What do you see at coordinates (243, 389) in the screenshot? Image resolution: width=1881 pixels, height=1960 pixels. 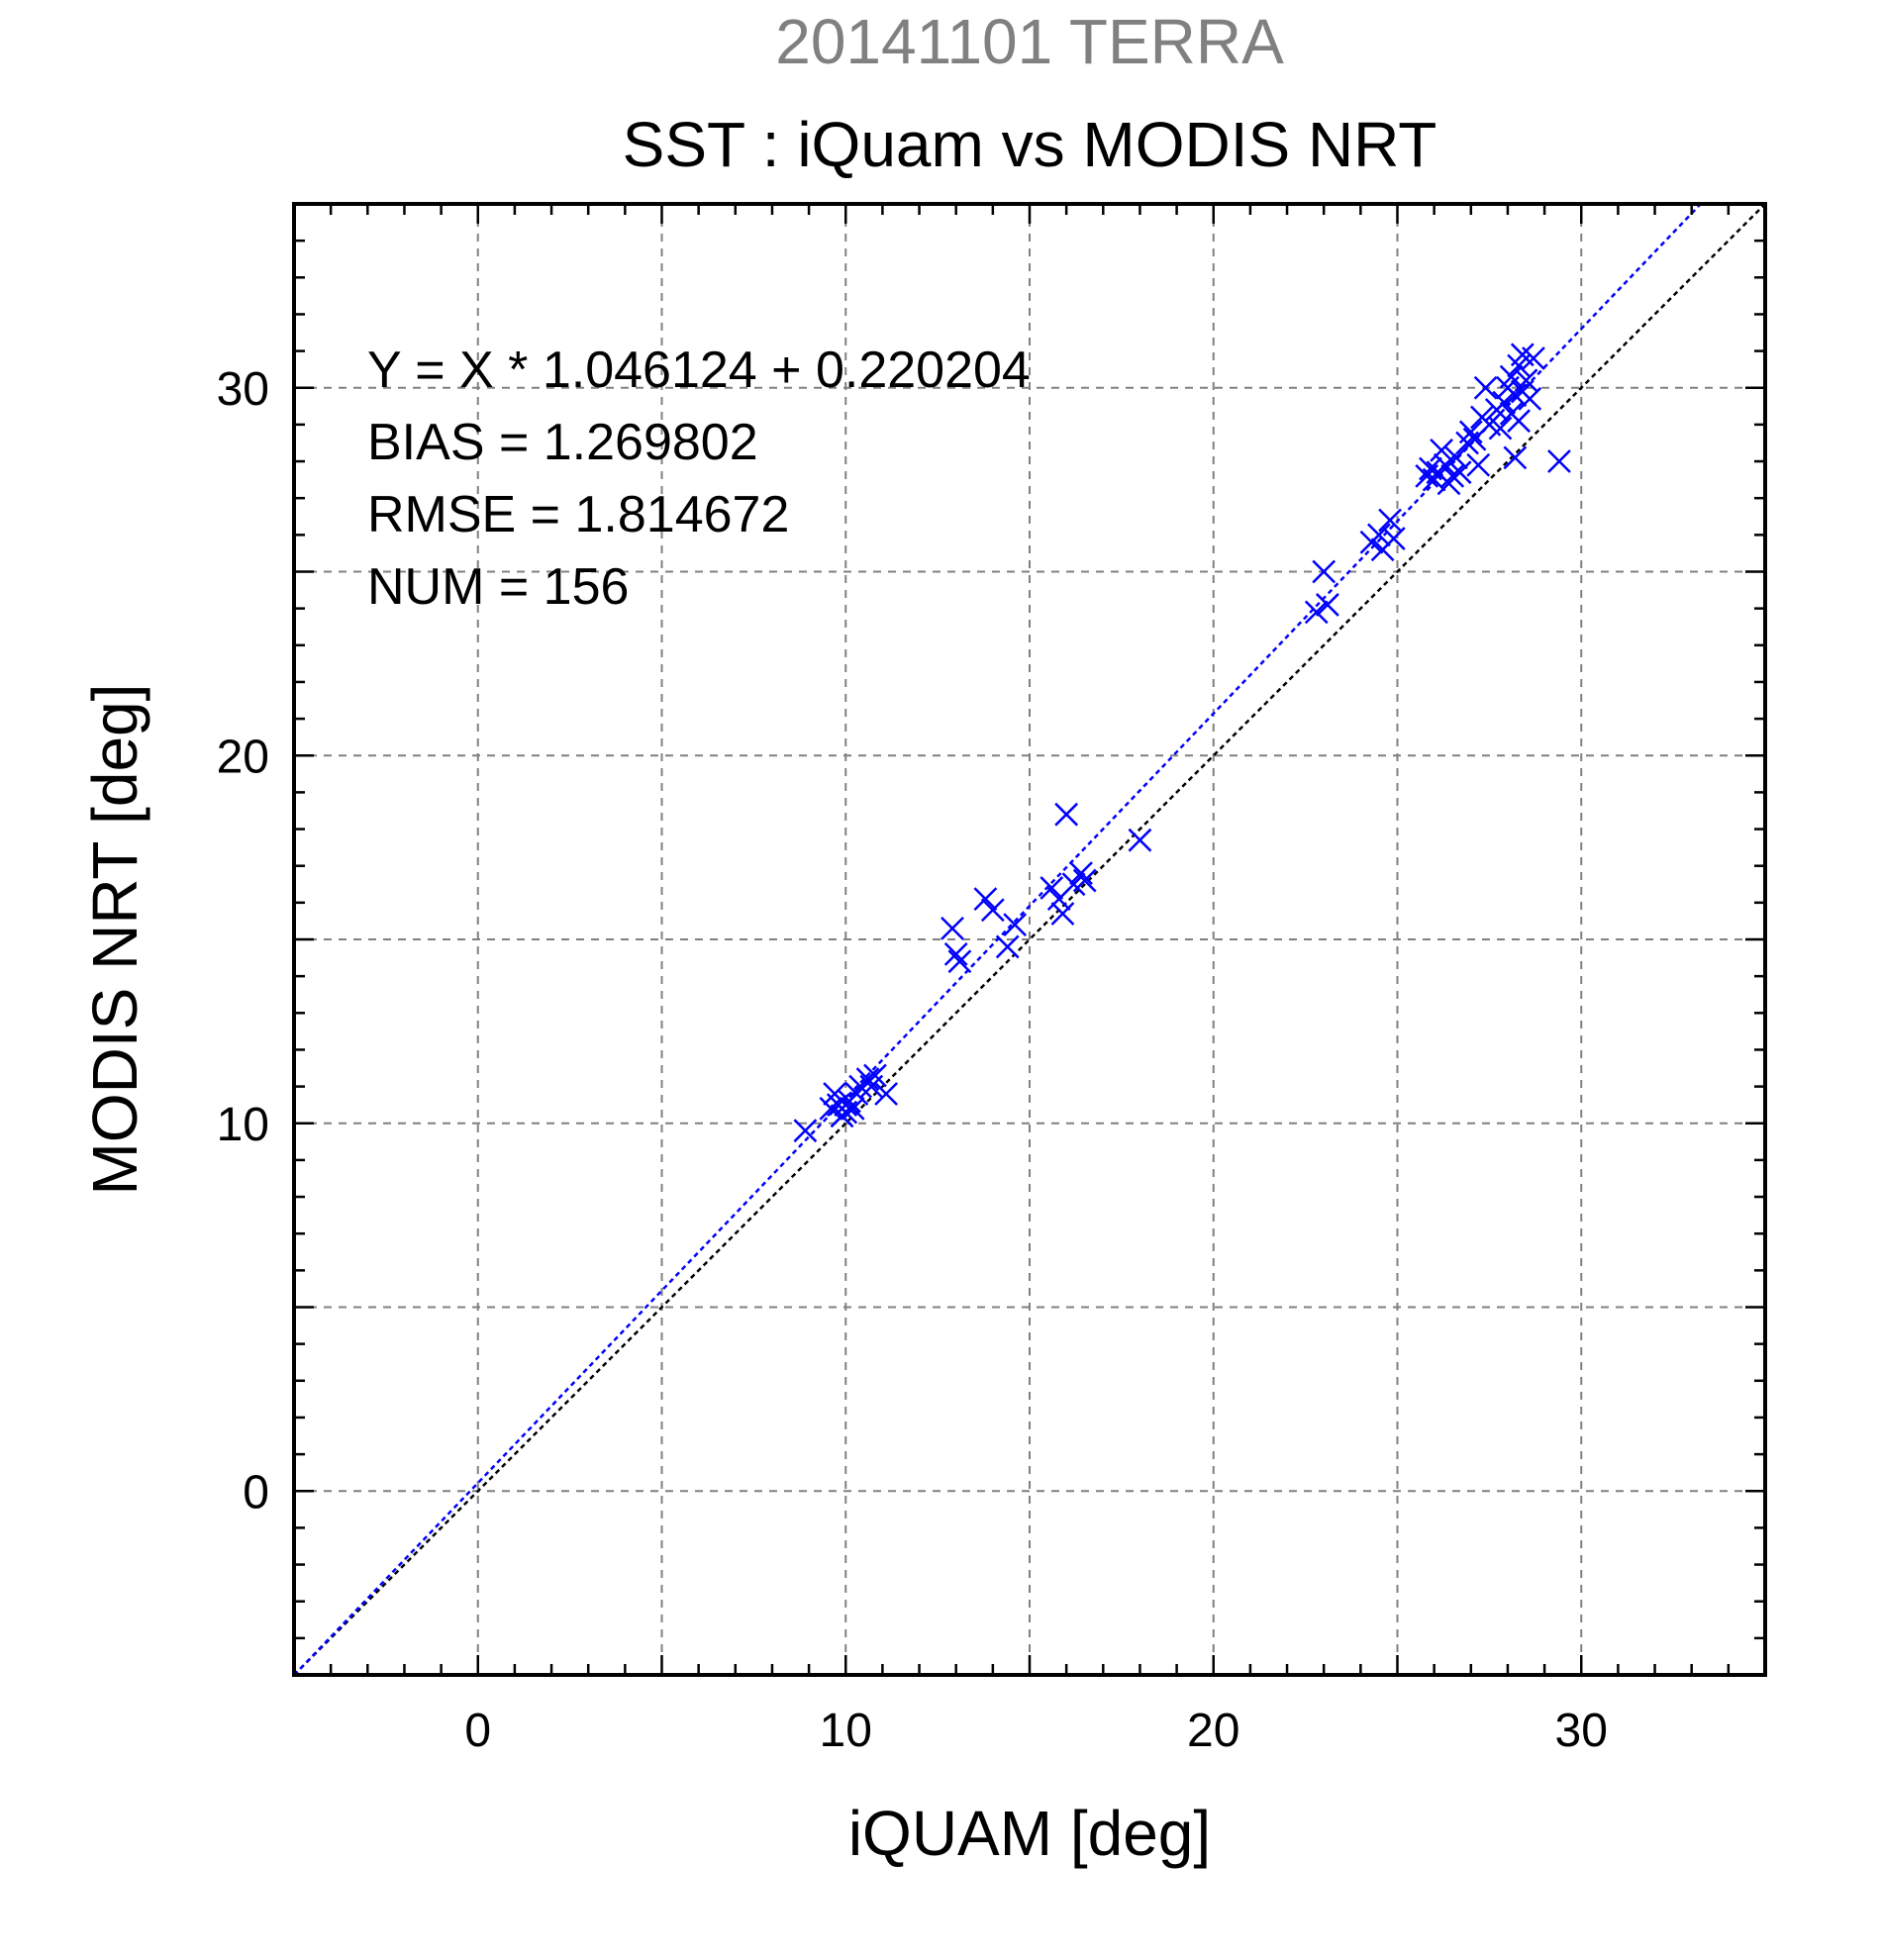 I see `y-tick-label: 30` at bounding box center [243, 389].